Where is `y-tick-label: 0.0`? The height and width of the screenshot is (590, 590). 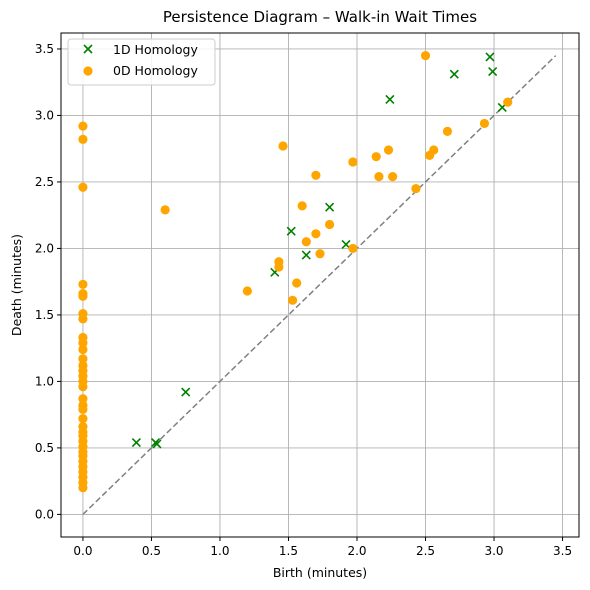
y-tick-label: 0.0 is located at coordinates (44, 514).